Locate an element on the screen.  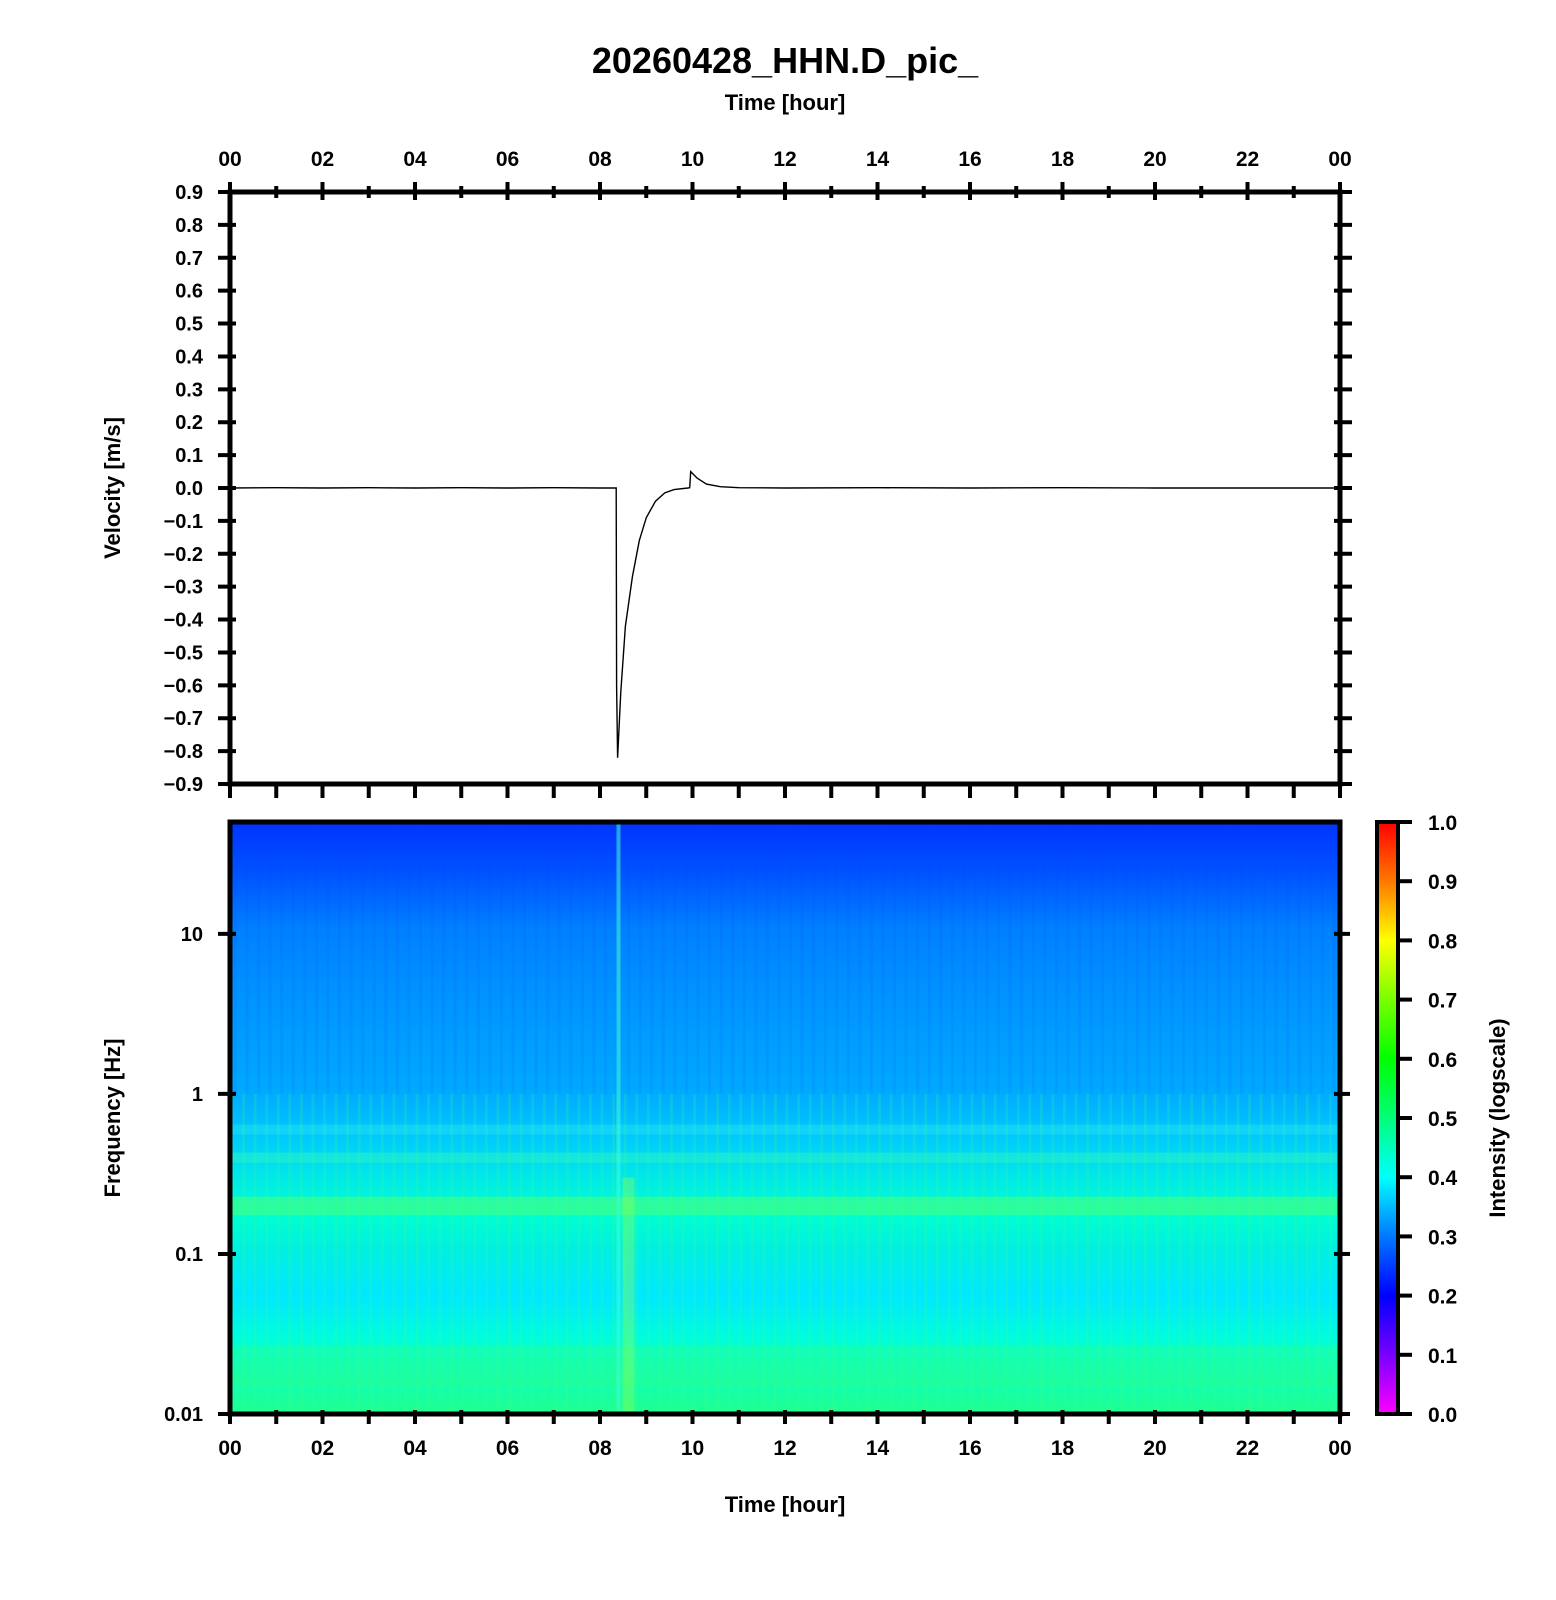
velocity-x-tick-label: 20 is located at coordinates (1154, 159).